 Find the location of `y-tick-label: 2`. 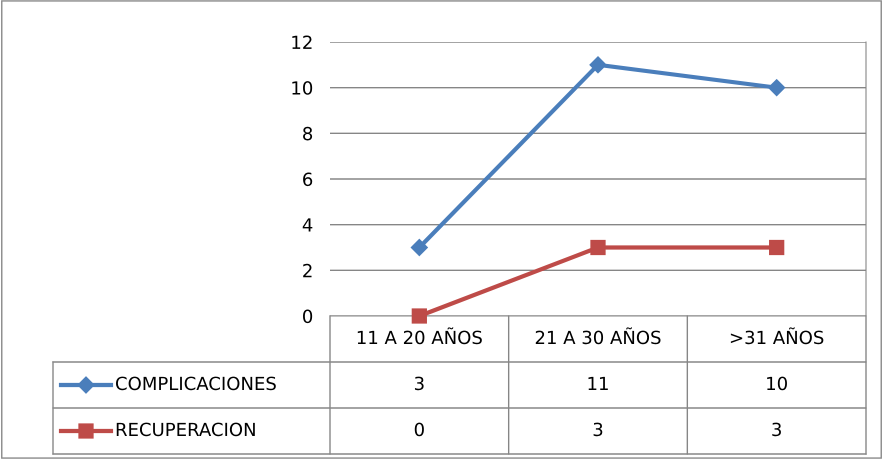

y-tick-label: 2 is located at coordinates (307, 271).